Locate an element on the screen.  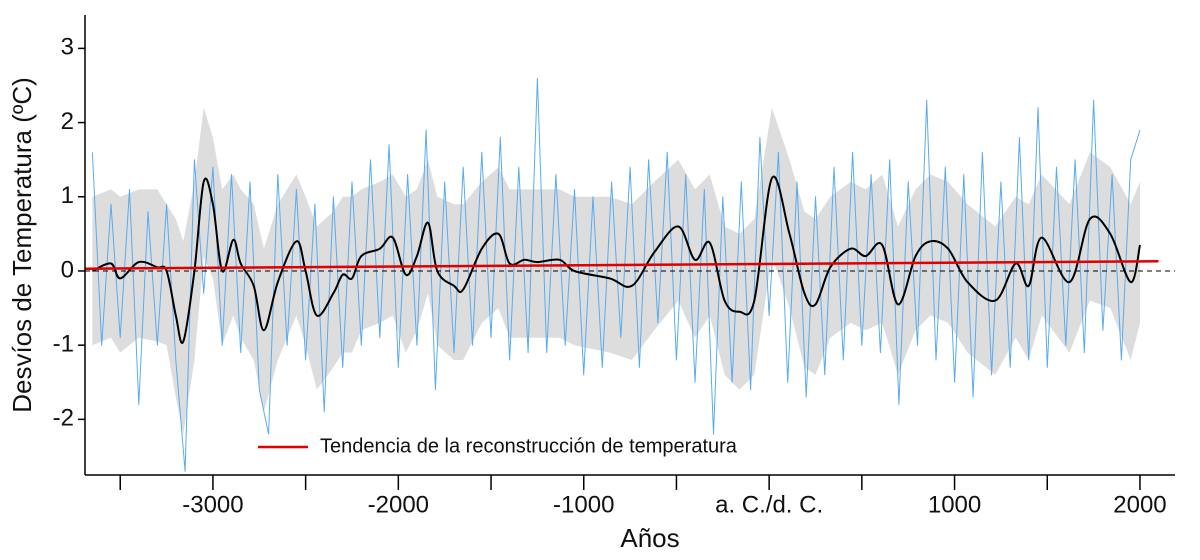
series-line is located at coordinates (621, 265).